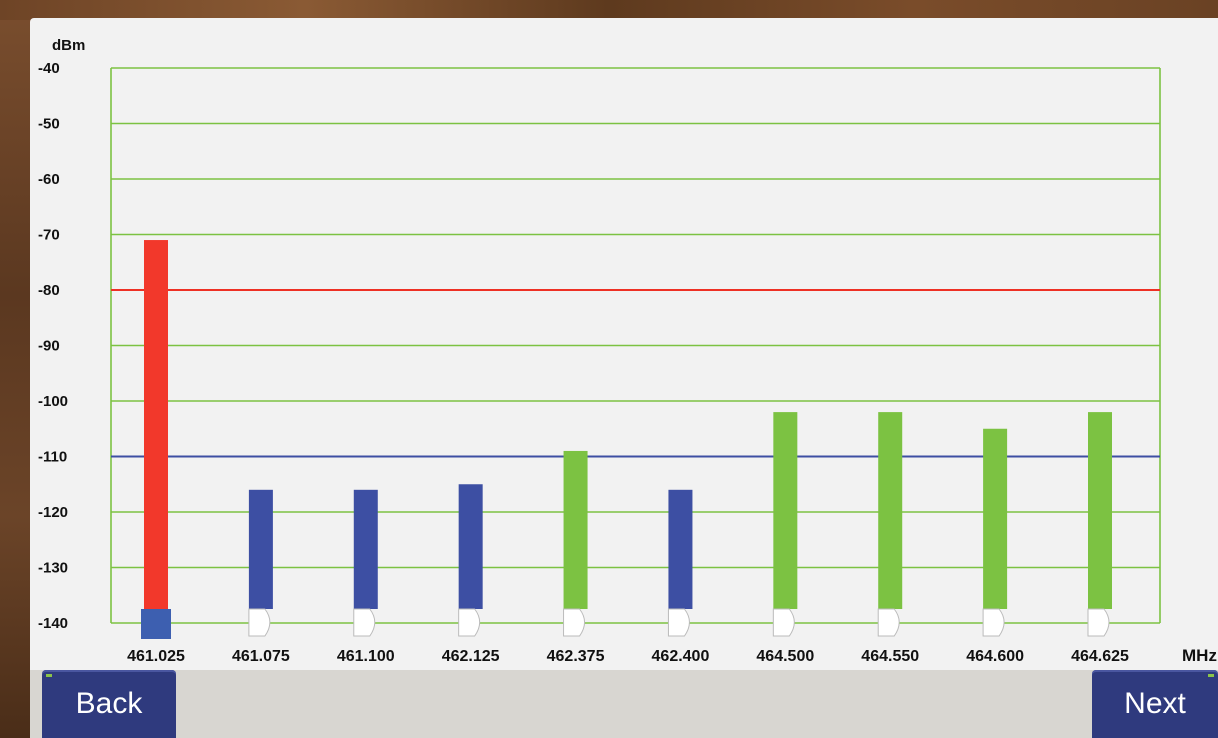  What do you see at coordinates (49, 235) in the screenshot?
I see `y-tick-label: -70` at bounding box center [49, 235].